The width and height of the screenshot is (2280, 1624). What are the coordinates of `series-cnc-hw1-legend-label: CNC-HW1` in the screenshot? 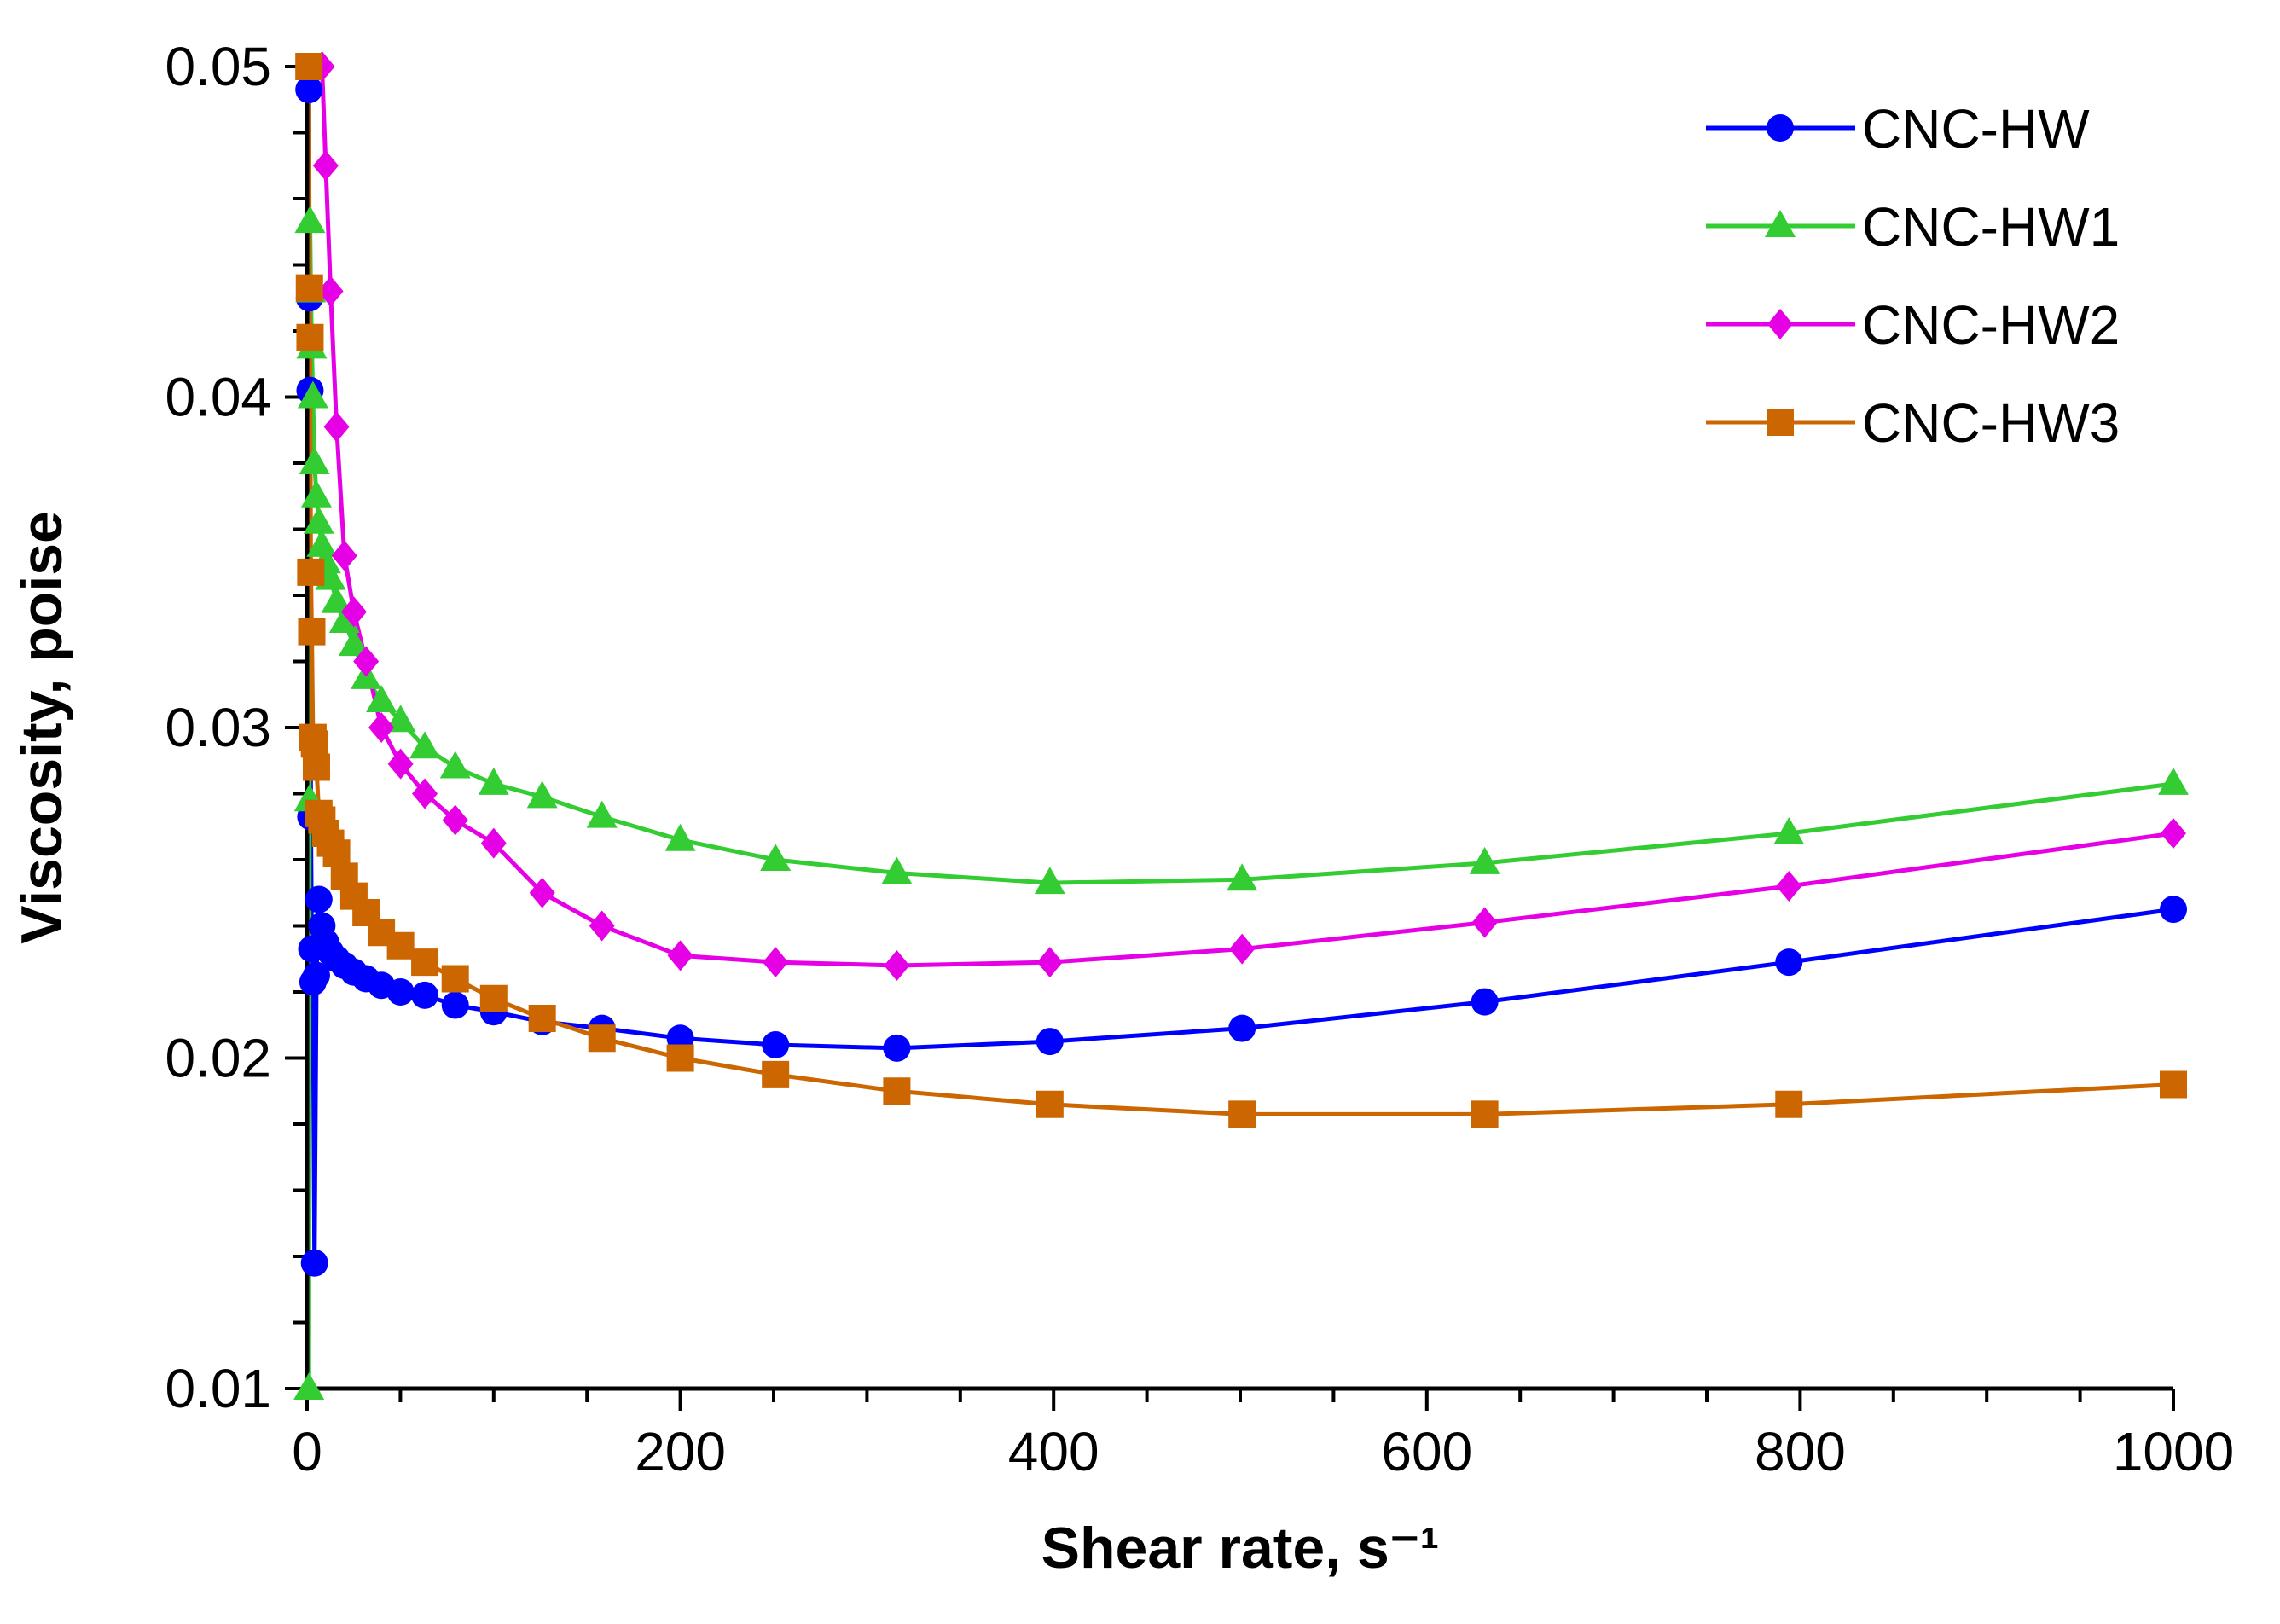 It's located at (1991, 227).